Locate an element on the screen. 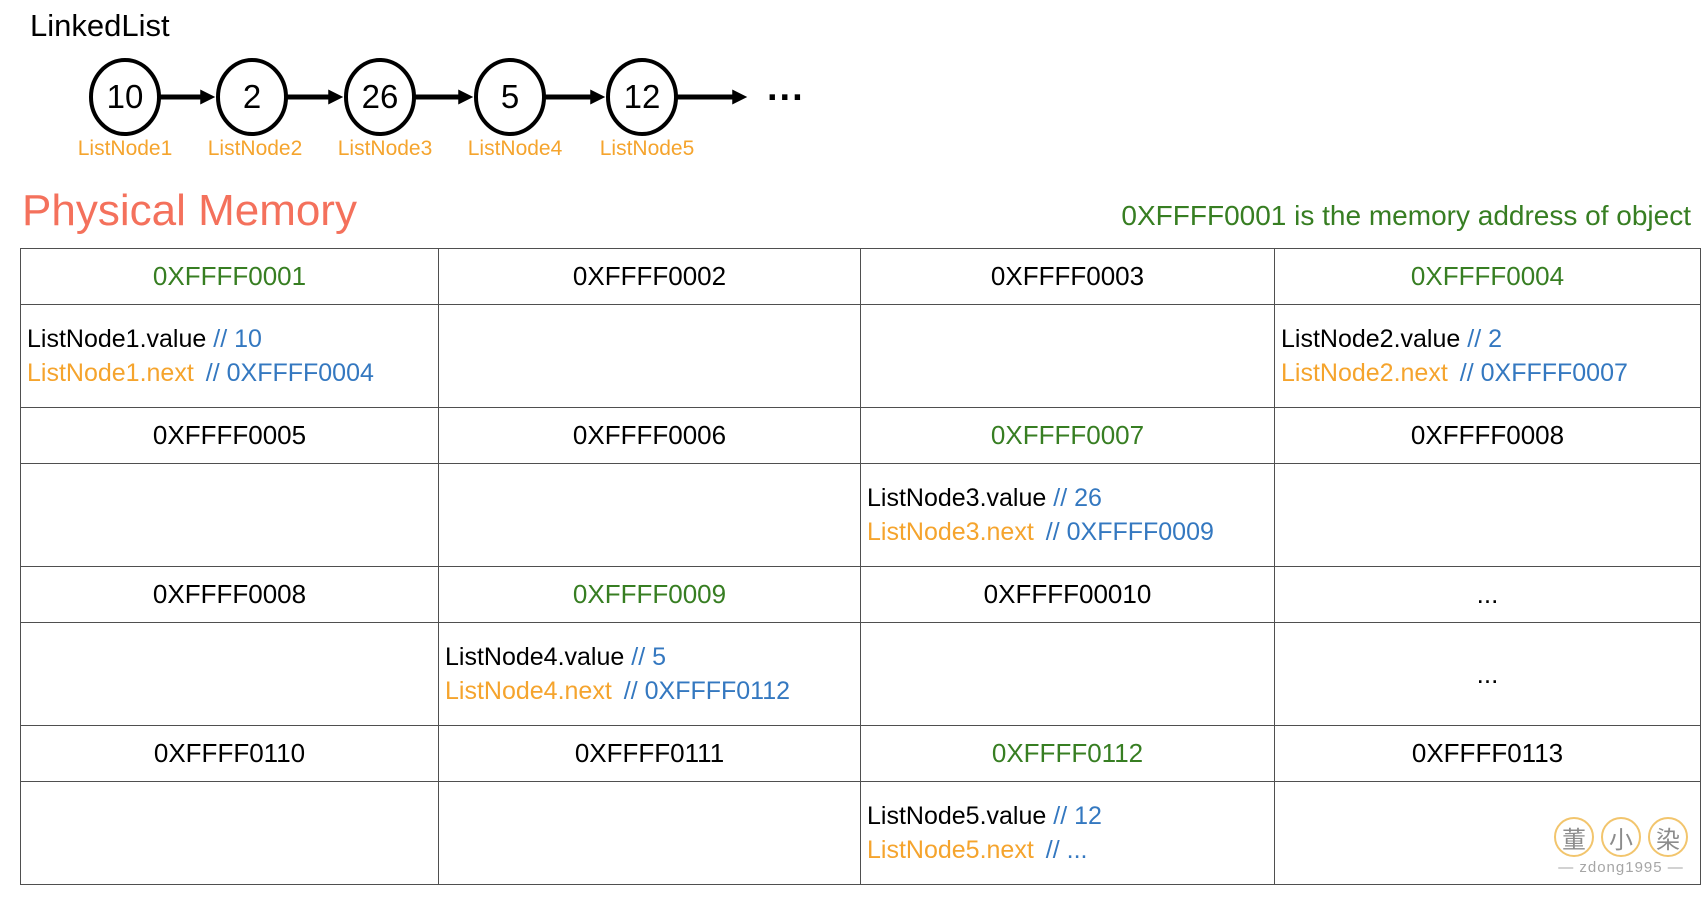 The width and height of the screenshot is (1705, 903). node-value: 2 is located at coordinates (252, 96).